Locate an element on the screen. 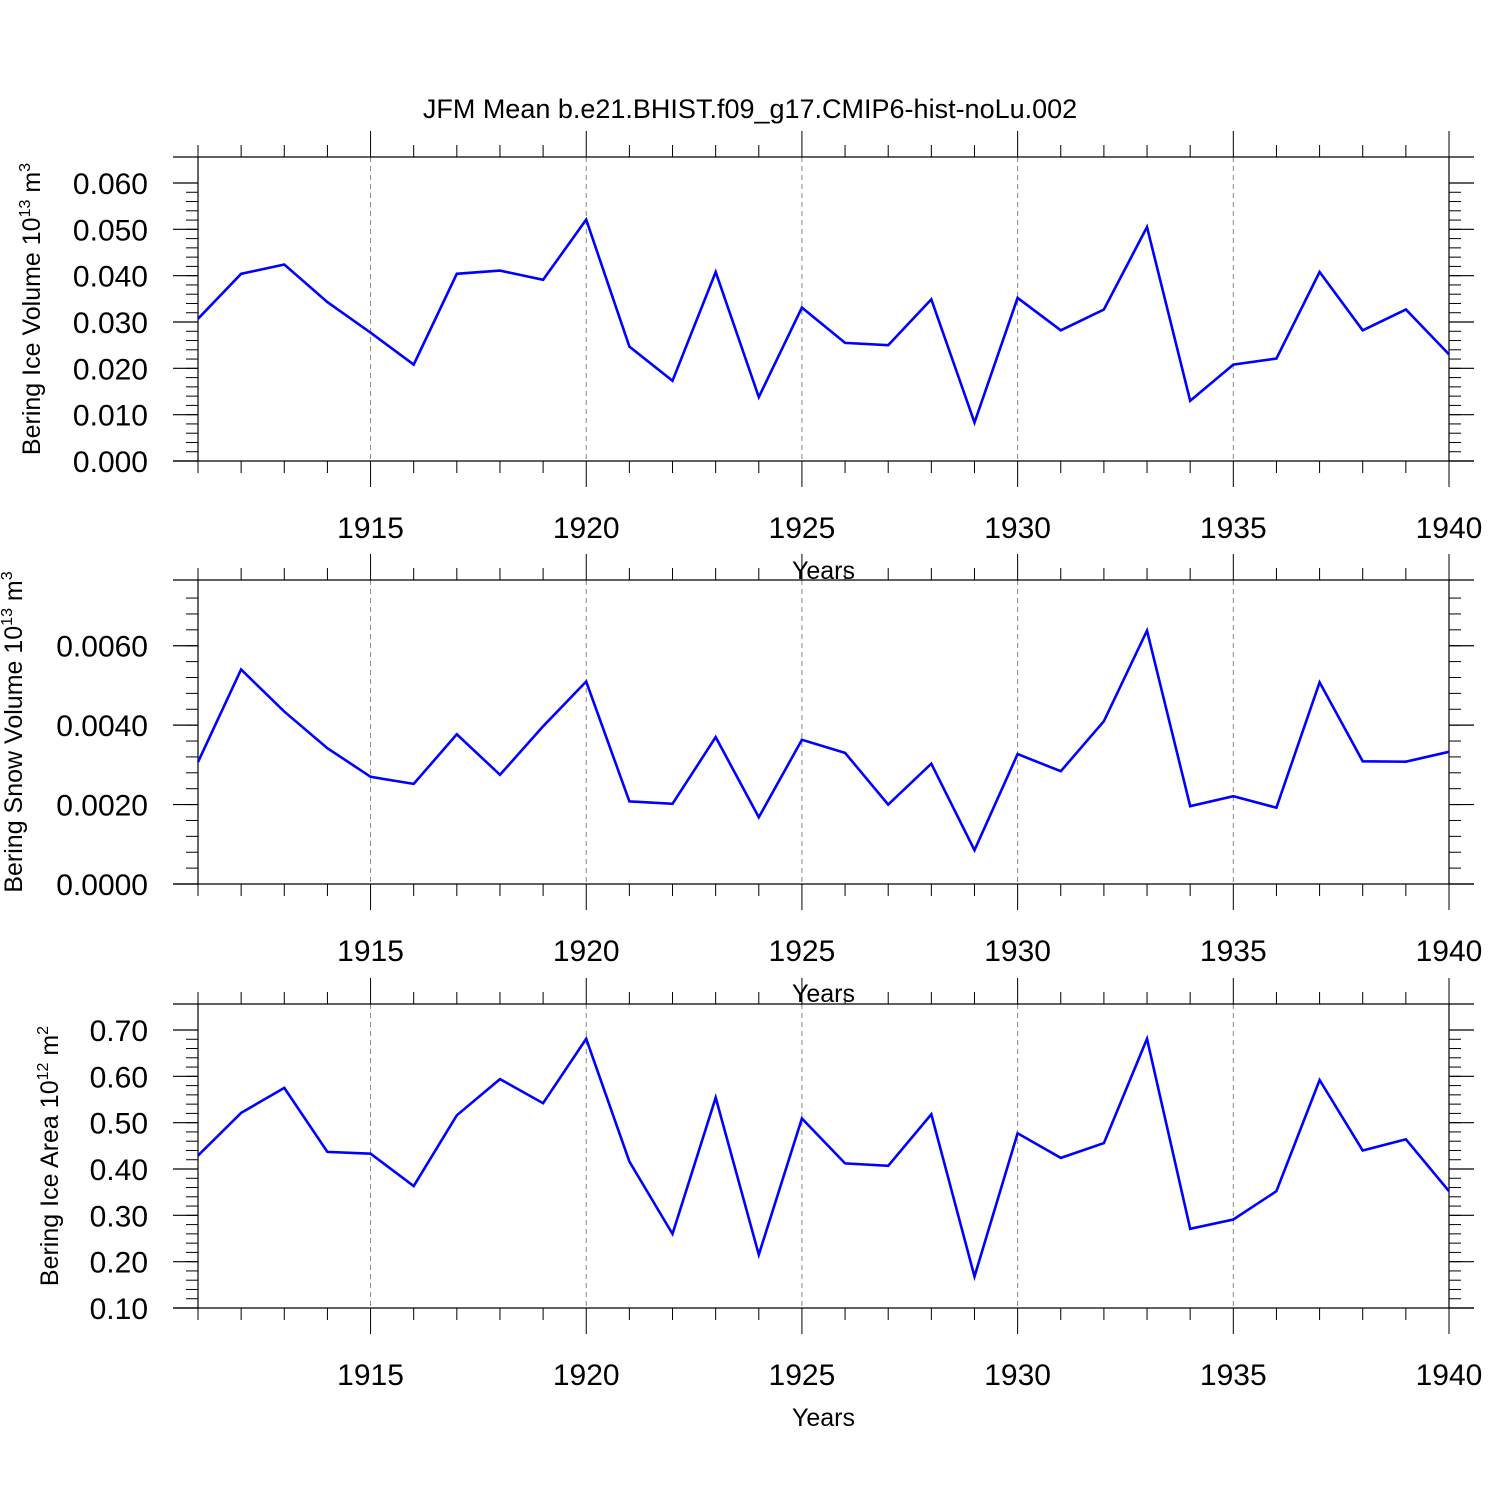 This screenshot has height=1500, width=1500. y-axis-title-unit-exponent: 2 is located at coordinates (43, 1030).